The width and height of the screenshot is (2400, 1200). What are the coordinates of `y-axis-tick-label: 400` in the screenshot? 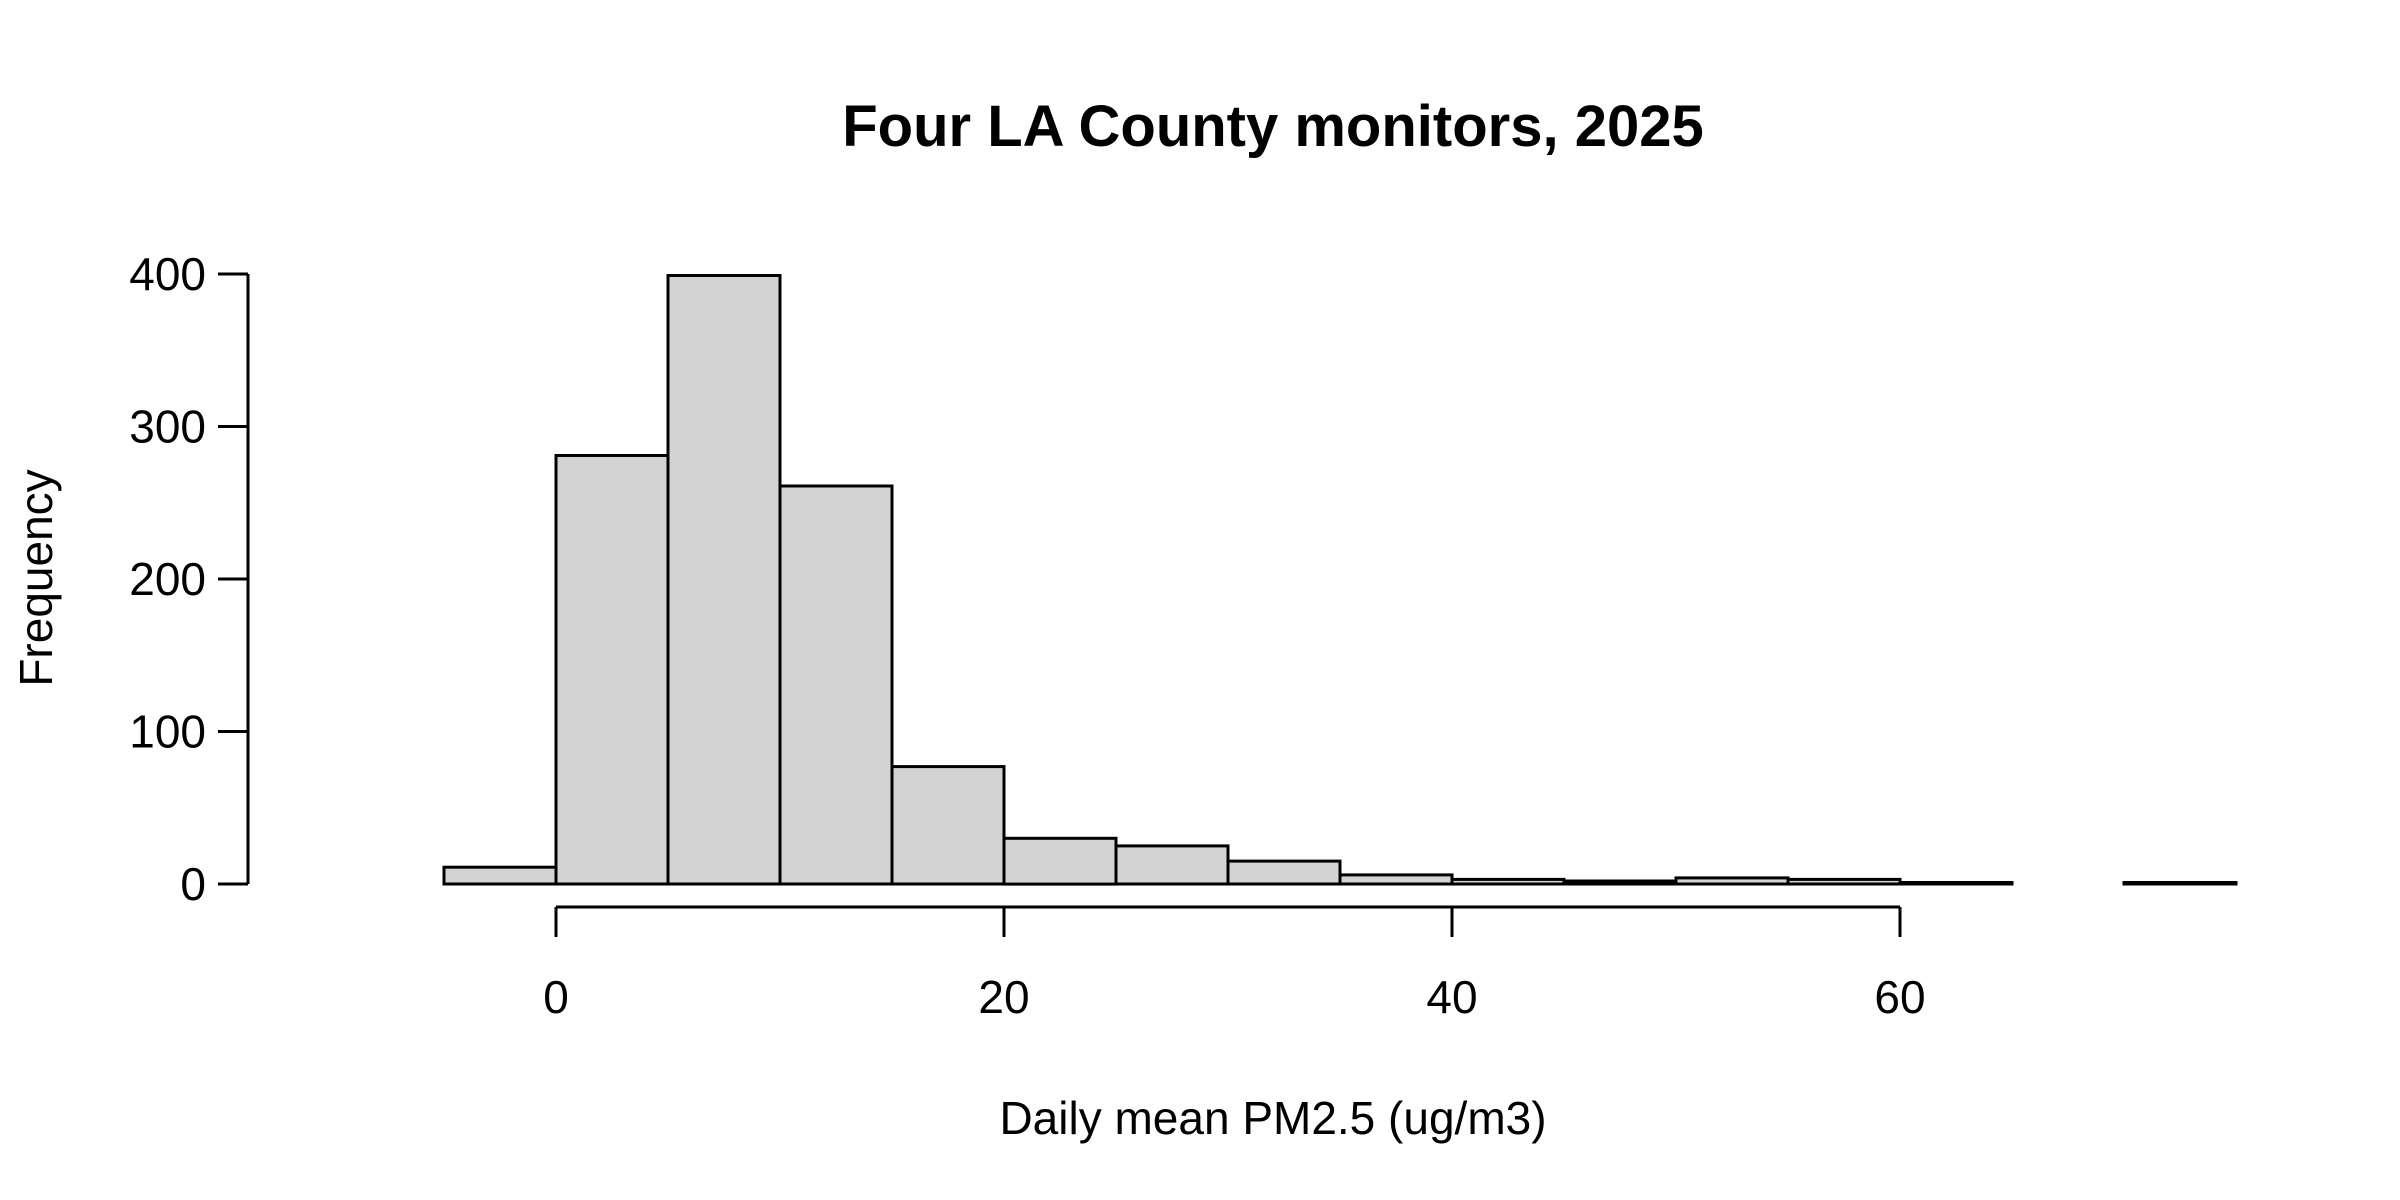 It's located at (167, 274).